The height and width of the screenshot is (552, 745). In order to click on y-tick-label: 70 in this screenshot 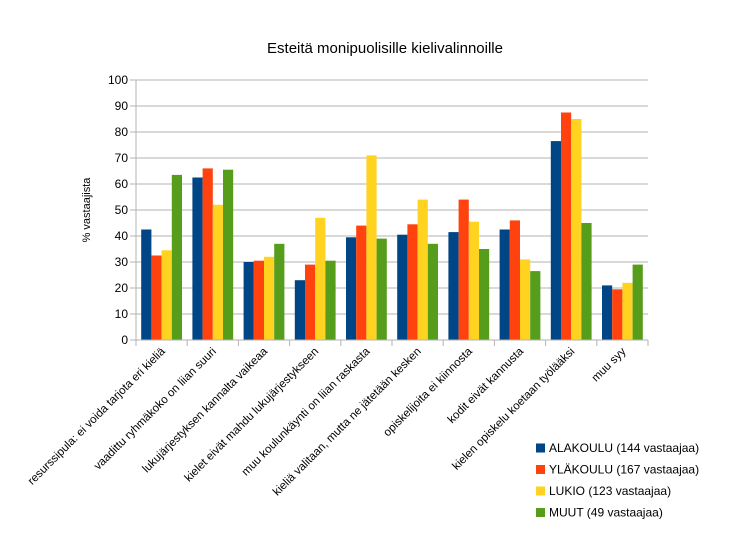, I will do `click(122, 158)`.